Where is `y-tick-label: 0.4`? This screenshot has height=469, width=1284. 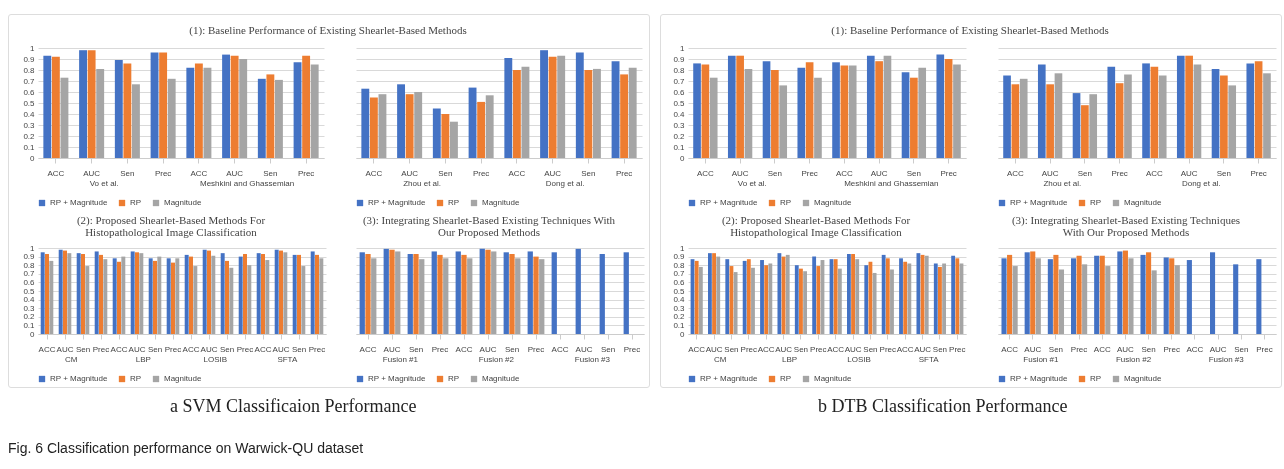
y-tick-label: 0.4 is located at coordinates (679, 300).